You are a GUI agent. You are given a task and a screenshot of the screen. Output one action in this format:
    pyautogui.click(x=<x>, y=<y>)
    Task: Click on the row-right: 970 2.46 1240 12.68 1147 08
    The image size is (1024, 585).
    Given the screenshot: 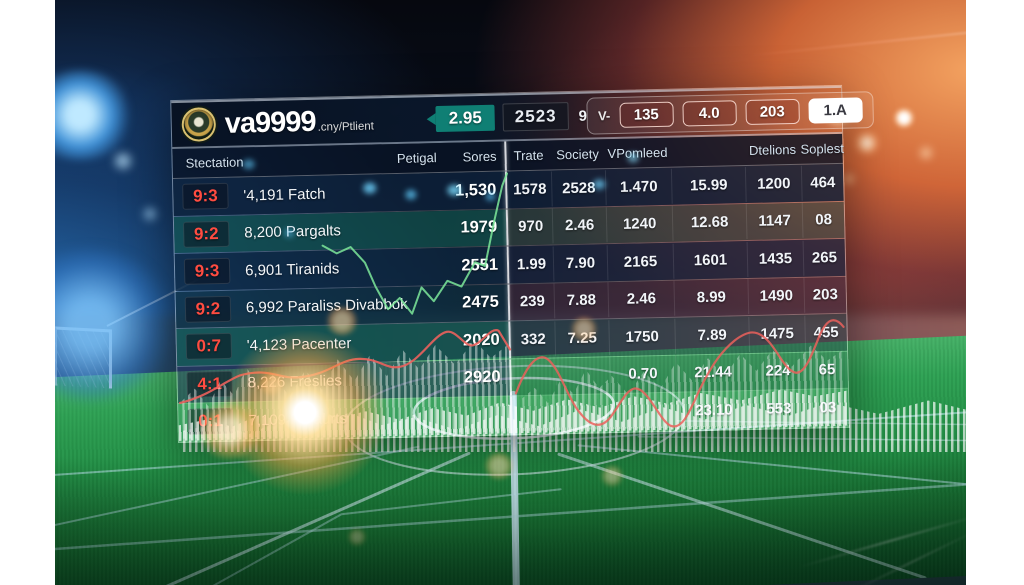 What is the action you would take?
    pyautogui.click(x=676, y=223)
    